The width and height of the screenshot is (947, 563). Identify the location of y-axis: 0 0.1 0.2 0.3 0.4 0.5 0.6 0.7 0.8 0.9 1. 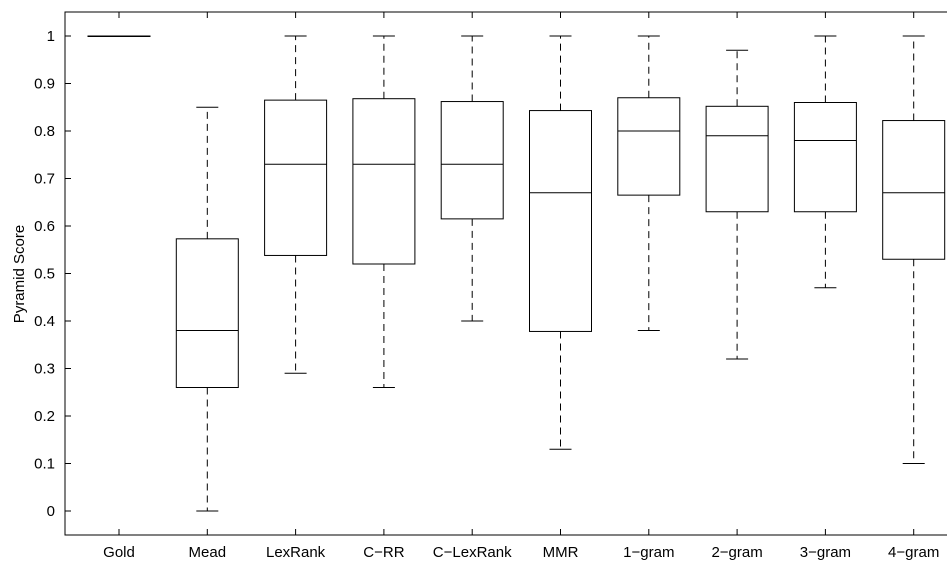
(52, 274).